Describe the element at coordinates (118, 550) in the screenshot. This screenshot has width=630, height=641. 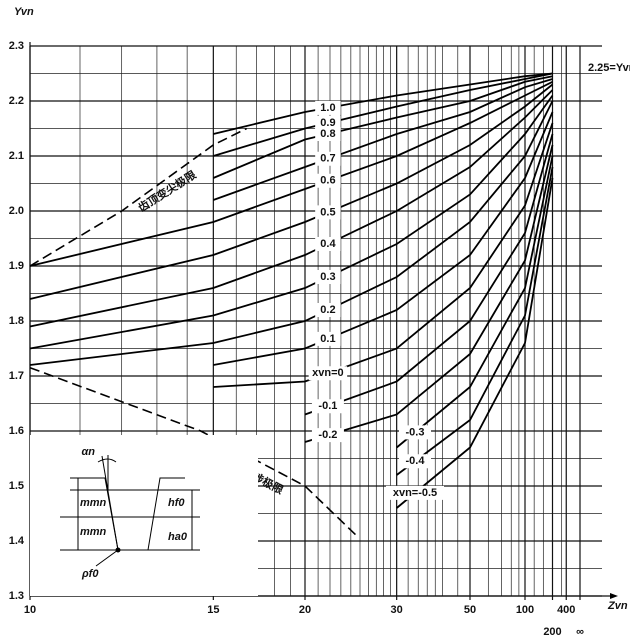
I see `root-point` at that location.